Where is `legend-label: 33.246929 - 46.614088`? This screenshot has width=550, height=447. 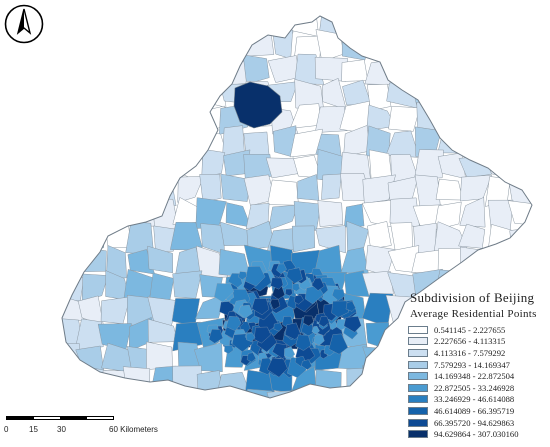
legend-label: 33.246929 - 46.614088 is located at coordinates (474, 399).